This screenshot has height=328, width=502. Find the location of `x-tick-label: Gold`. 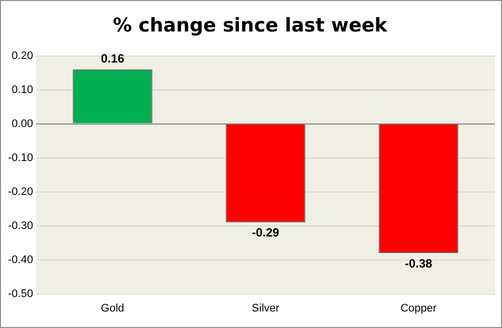

x-tick-label: Gold is located at coordinates (112, 308).